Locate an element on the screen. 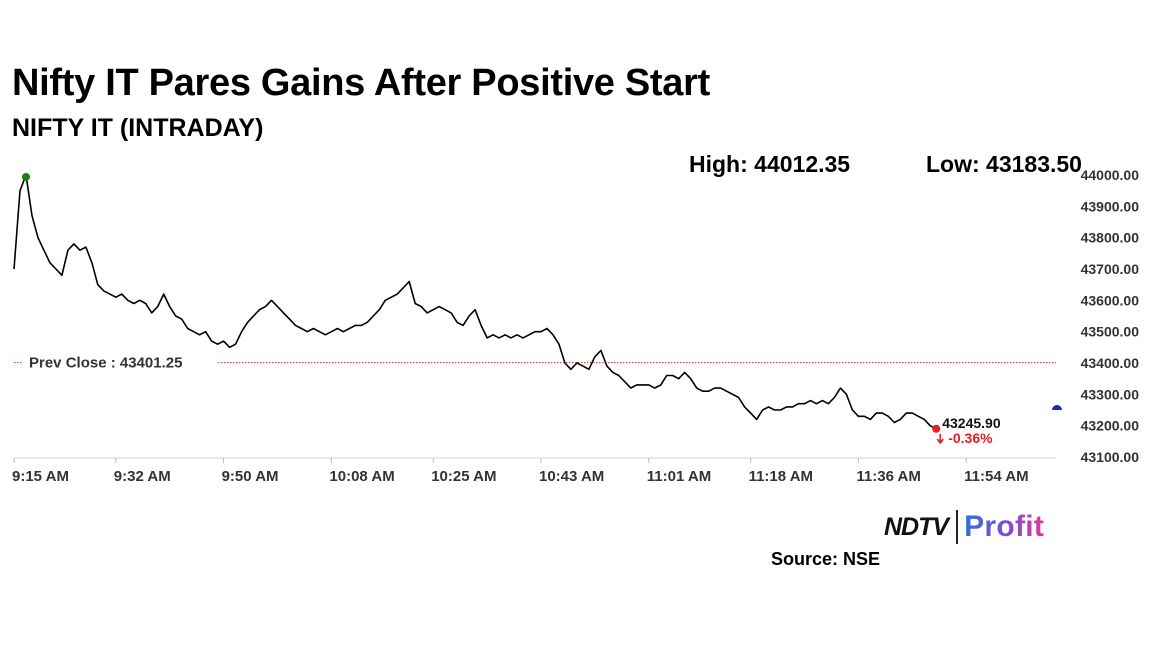 The image size is (1152, 648). x-tick-label: 9:15 AM is located at coordinates (40, 476).